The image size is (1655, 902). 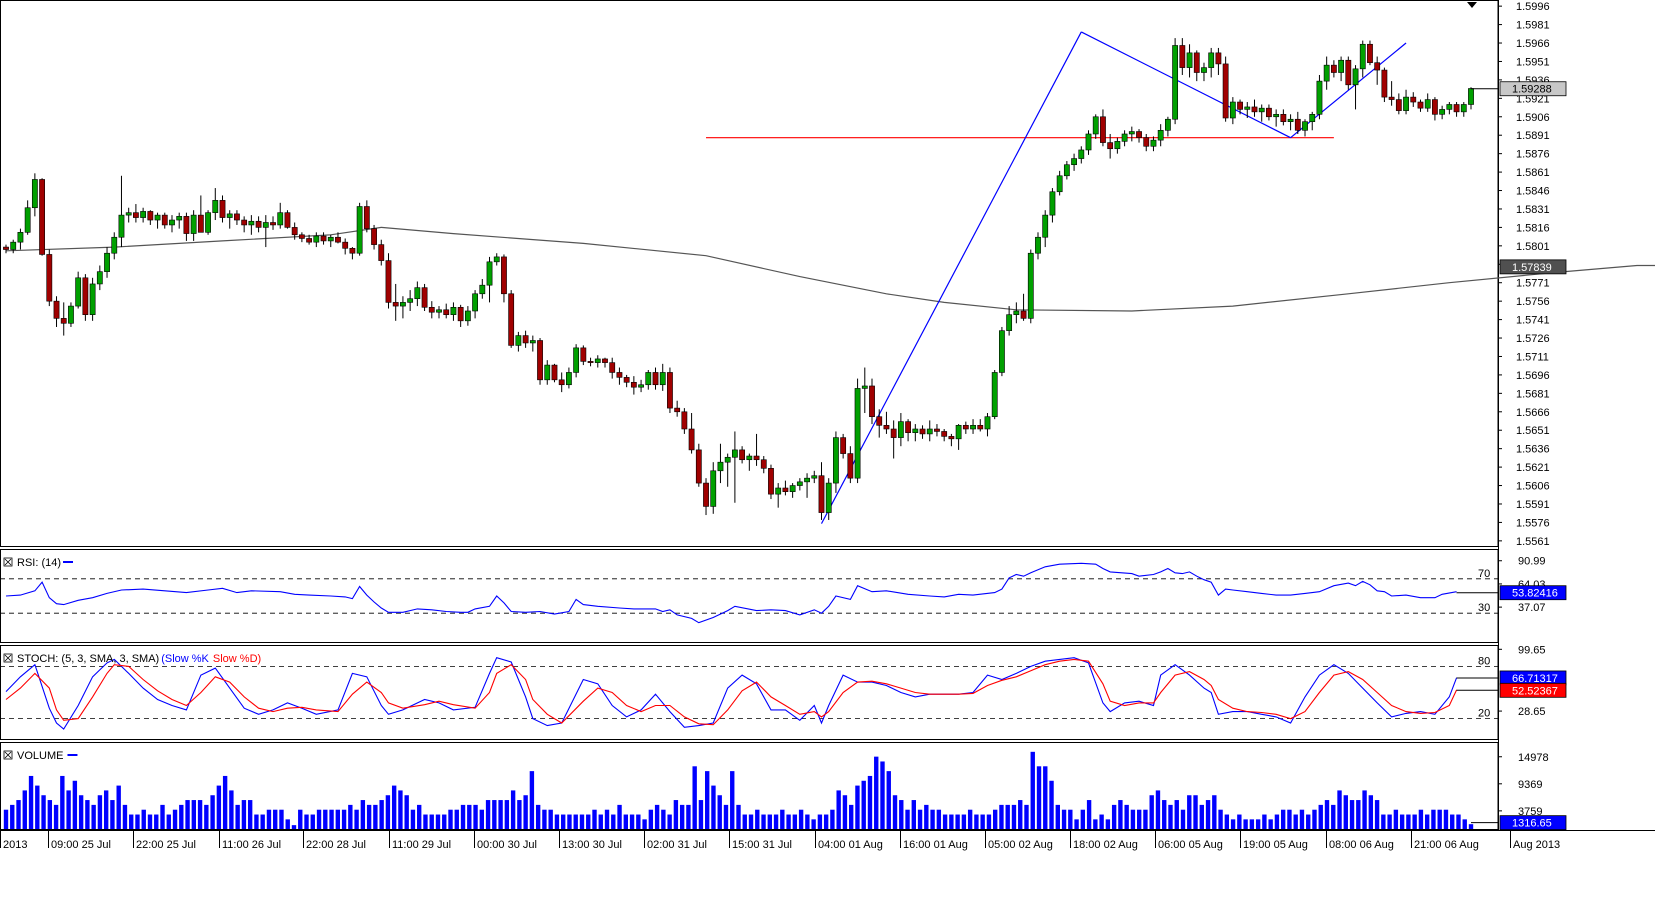 I want to click on current-price-label-text: 1.59288, so click(x=1532, y=90).